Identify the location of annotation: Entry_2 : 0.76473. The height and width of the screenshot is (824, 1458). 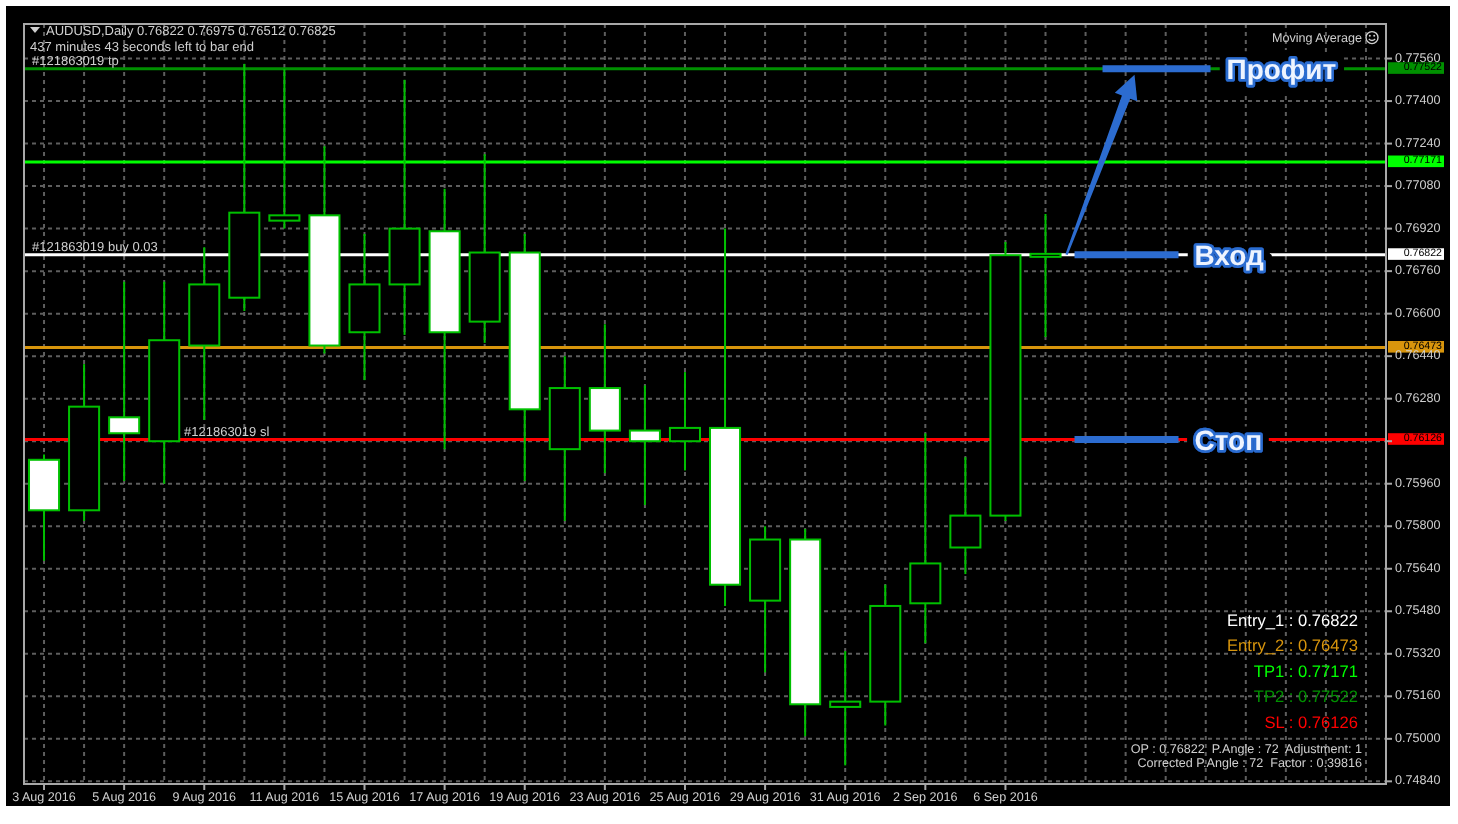
(1292, 645).